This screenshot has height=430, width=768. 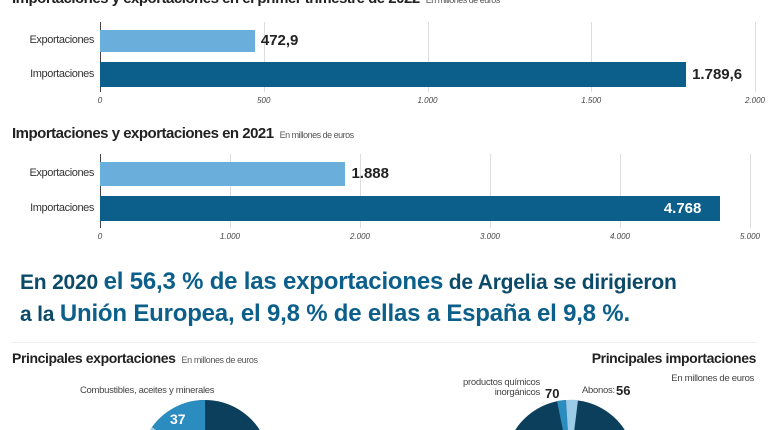 I want to click on slice-value-abonos: 56, so click(x=623, y=390).